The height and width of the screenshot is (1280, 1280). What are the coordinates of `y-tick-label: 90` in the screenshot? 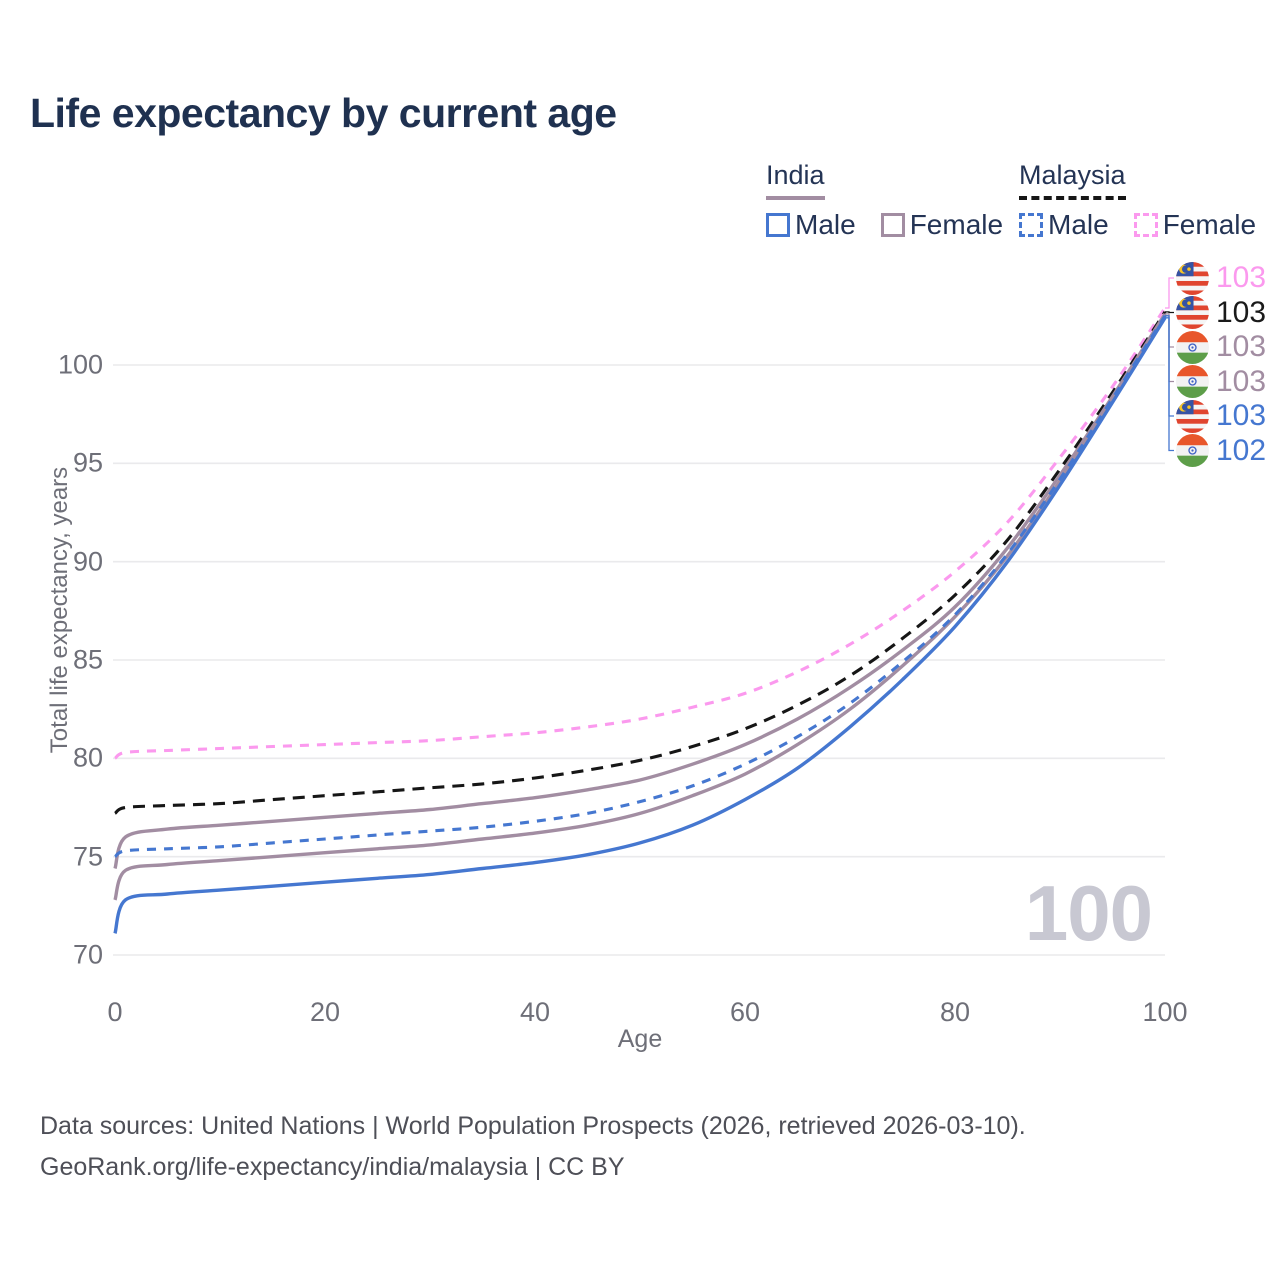 It's located at (87, 561).